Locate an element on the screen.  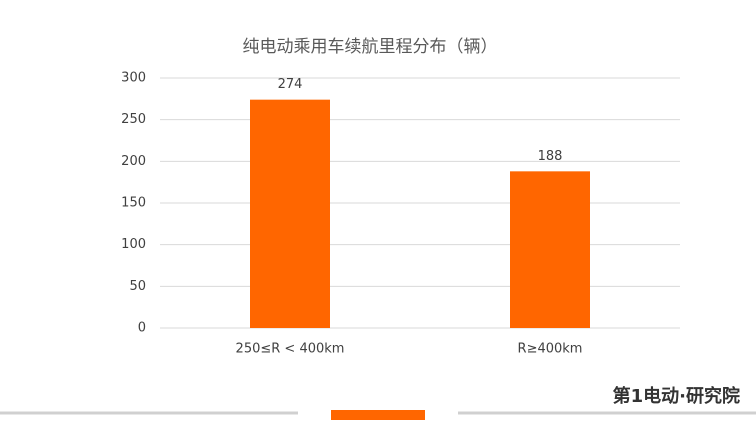
x-tick-label: R≥400km is located at coordinates (550, 349).